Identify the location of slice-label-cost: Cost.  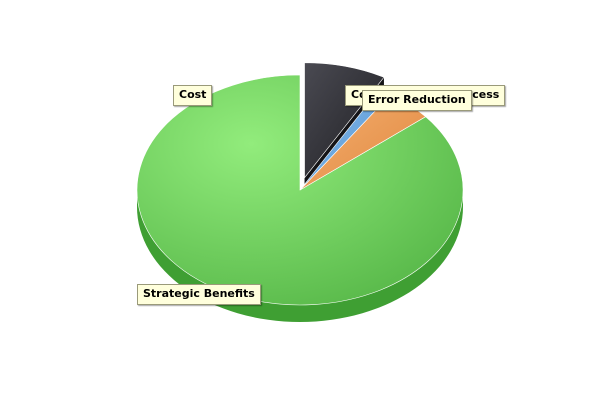
(193, 95).